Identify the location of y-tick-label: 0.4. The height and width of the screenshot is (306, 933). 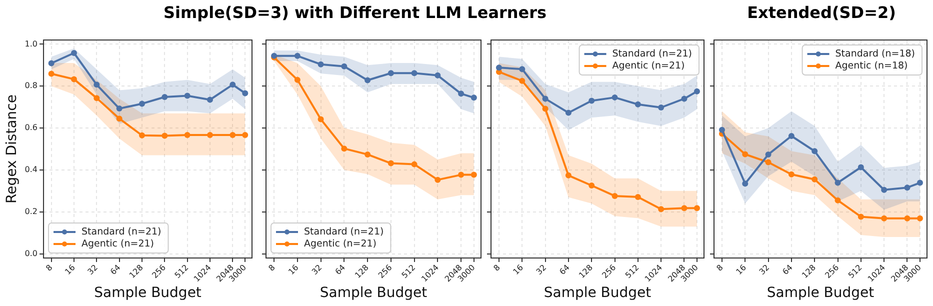
(31, 169).